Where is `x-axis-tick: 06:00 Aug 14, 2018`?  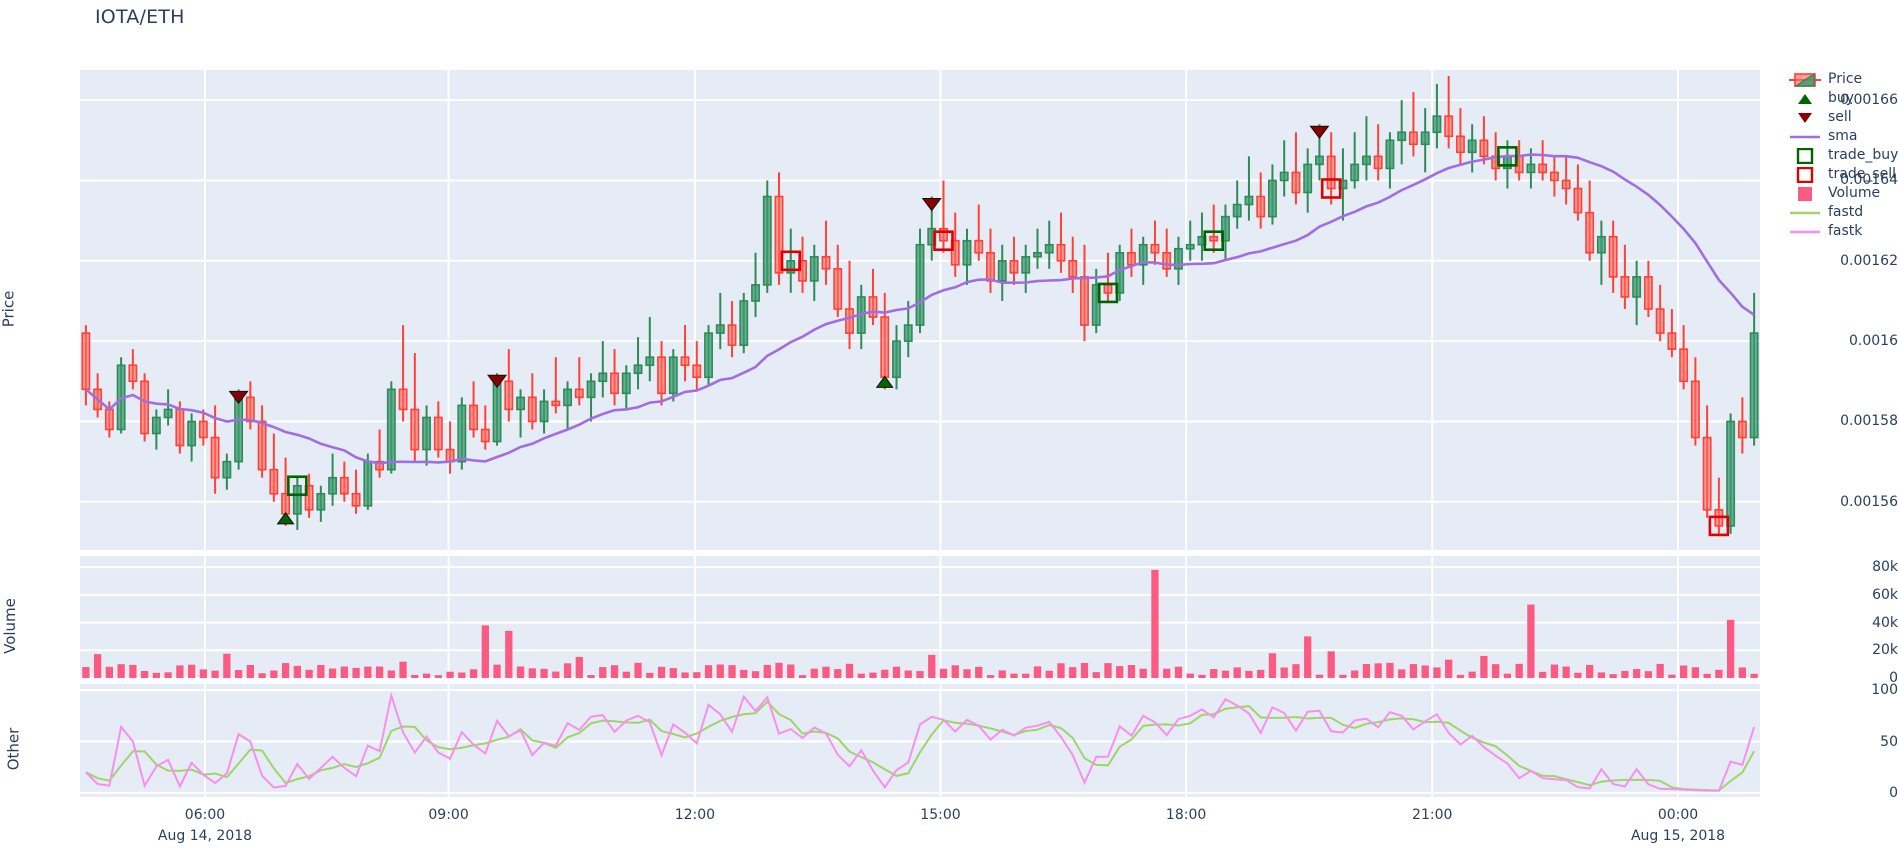
x-axis-tick: 06:00 Aug 14, 2018 is located at coordinates (205, 825).